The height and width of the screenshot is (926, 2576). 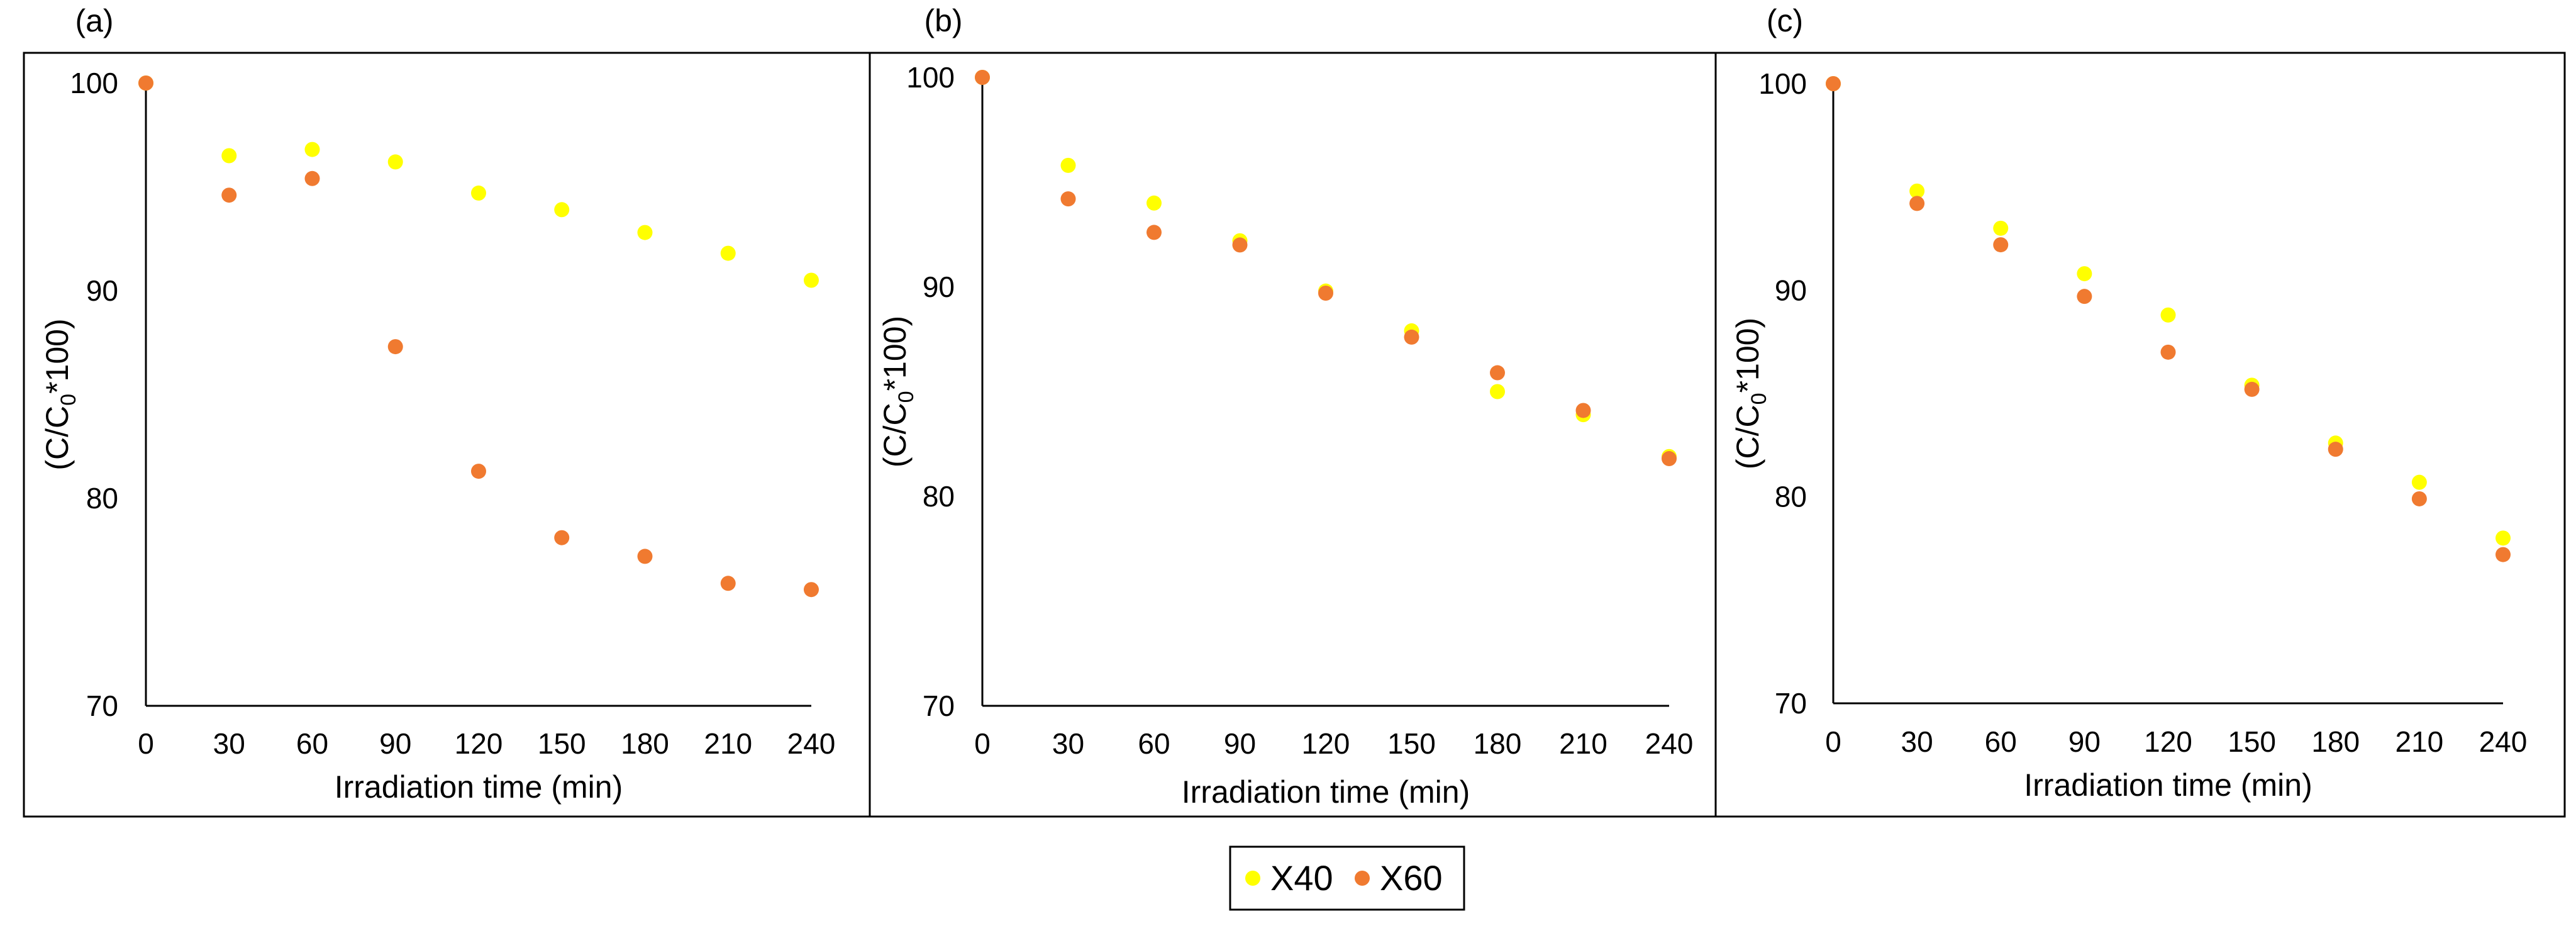 What do you see at coordinates (1252, 878) in the screenshot?
I see `legend-marker-x40` at bounding box center [1252, 878].